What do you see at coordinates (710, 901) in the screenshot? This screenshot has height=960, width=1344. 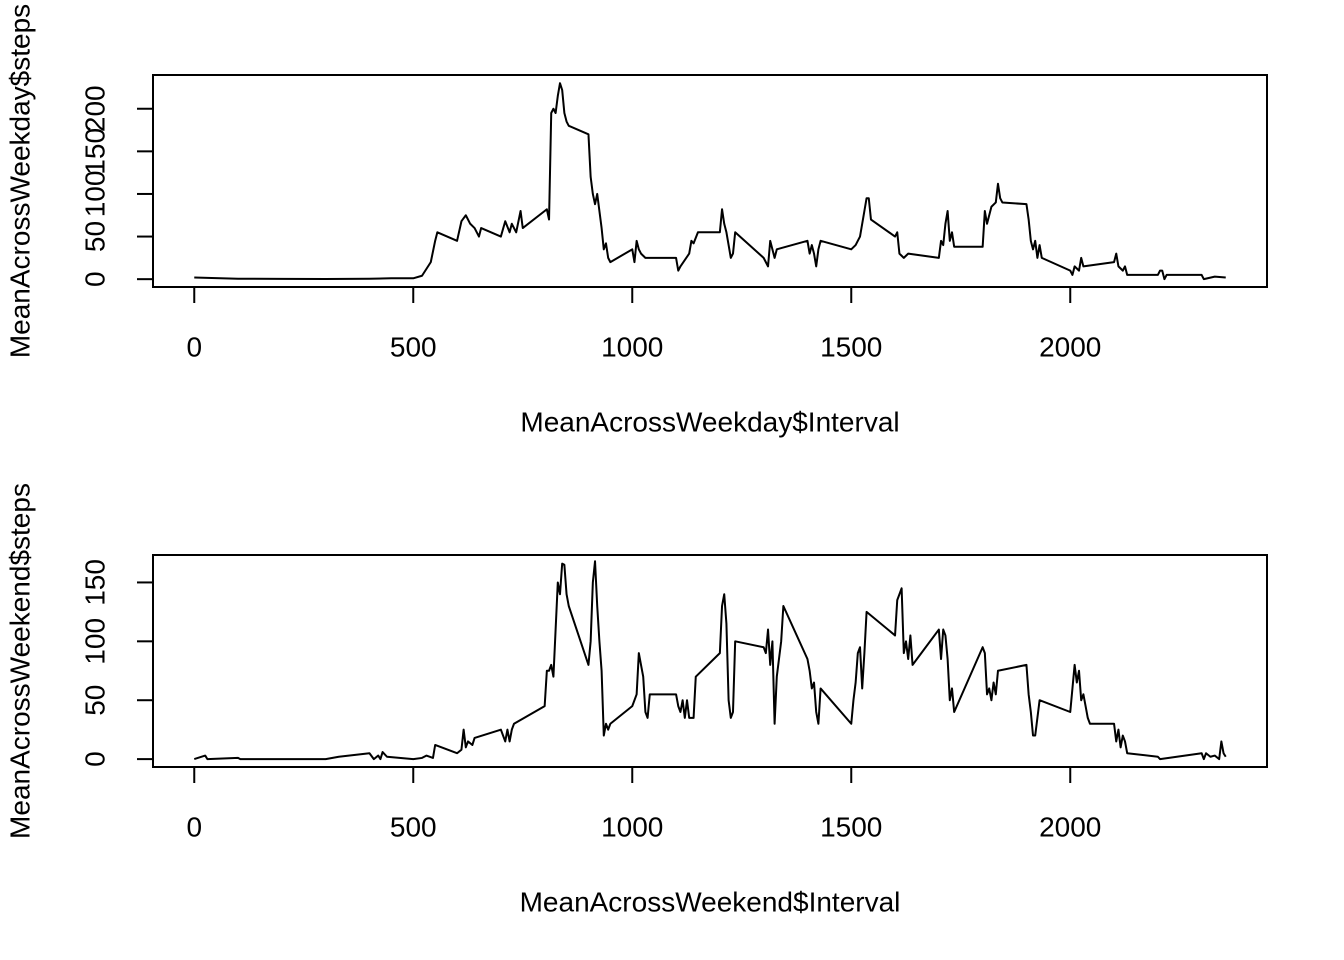 I see `x-axis-title: MeanAcrossWeekend$Interval` at bounding box center [710, 901].